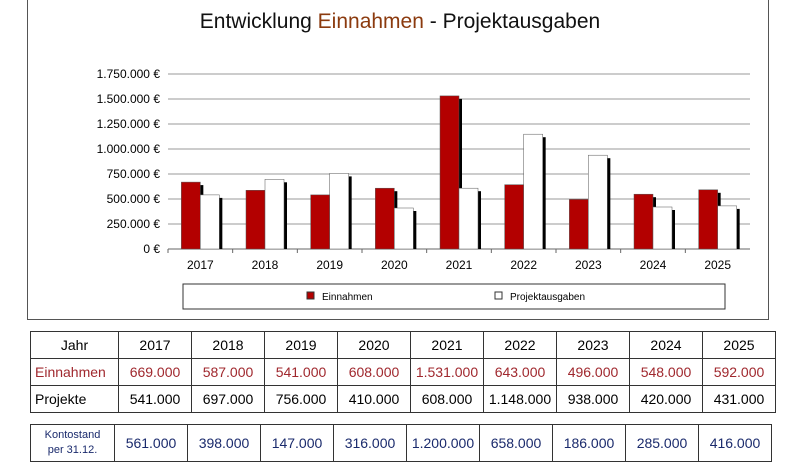 Image resolution: width=800 pixels, height=467 pixels. Describe the element at coordinates (523, 265) in the screenshot. I see `x-tick-label: 2022` at that location.